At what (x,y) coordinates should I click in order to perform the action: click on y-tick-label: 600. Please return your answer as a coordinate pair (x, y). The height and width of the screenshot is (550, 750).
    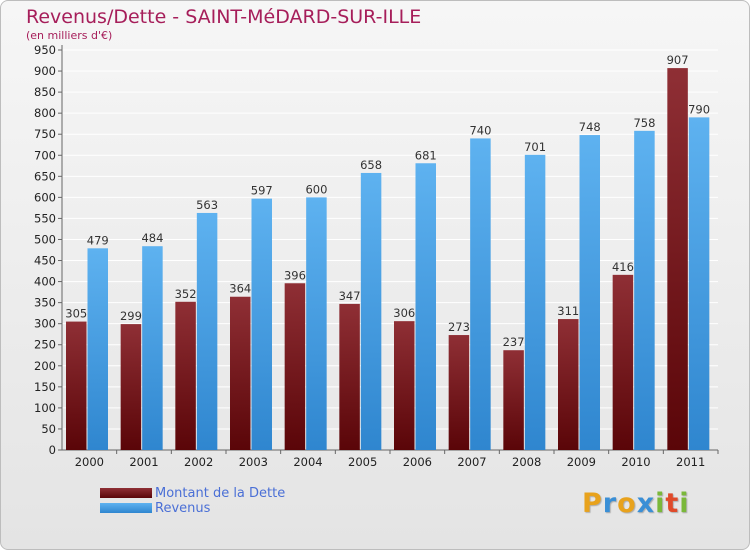
    Looking at the image, I should click on (45, 197).